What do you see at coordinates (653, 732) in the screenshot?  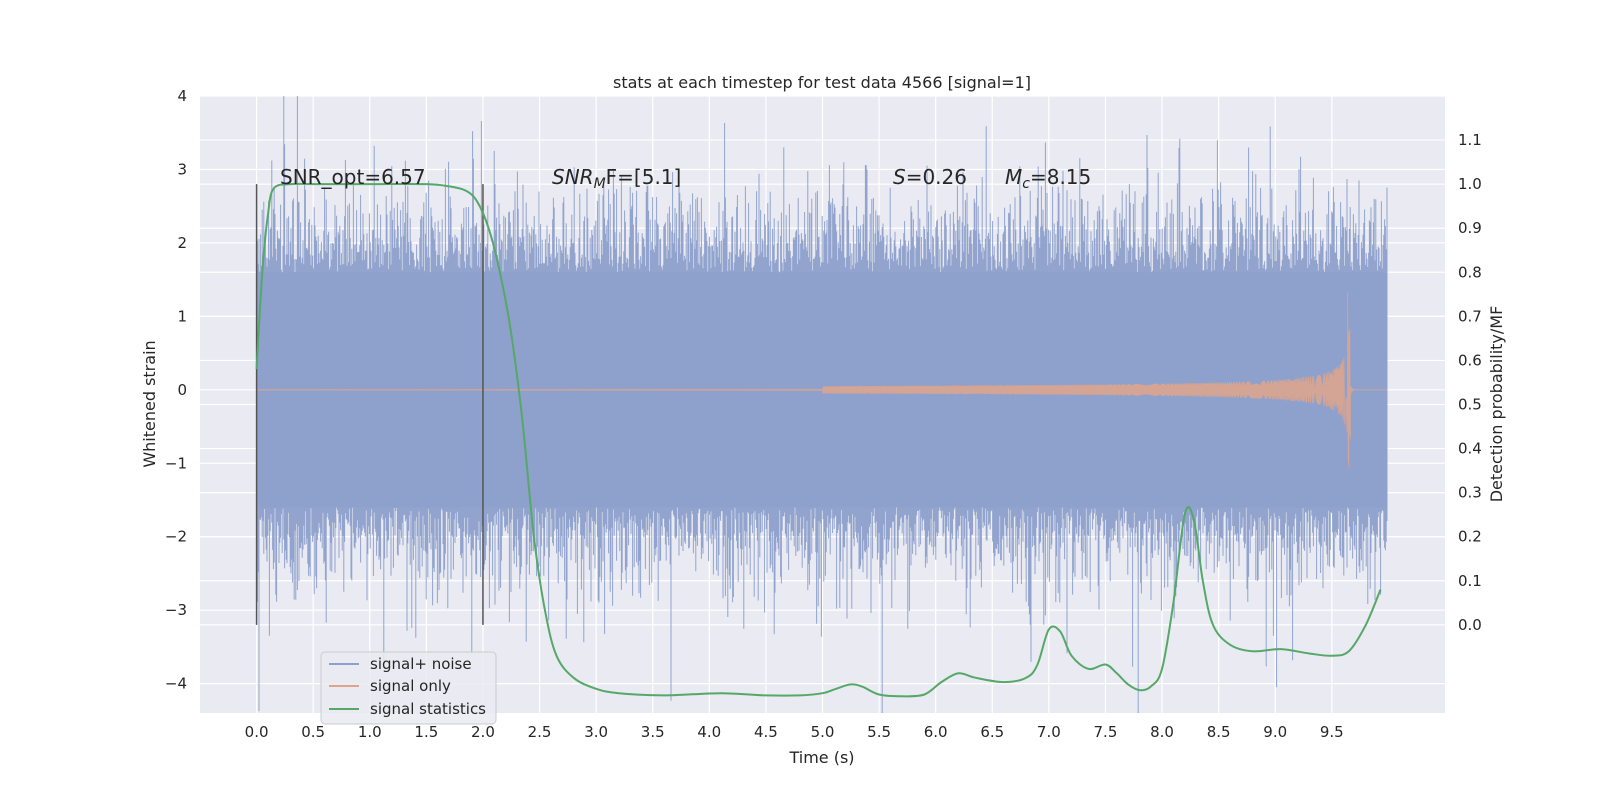 I see `x-tick-label: 3.5` at bounding box center [653, 732].